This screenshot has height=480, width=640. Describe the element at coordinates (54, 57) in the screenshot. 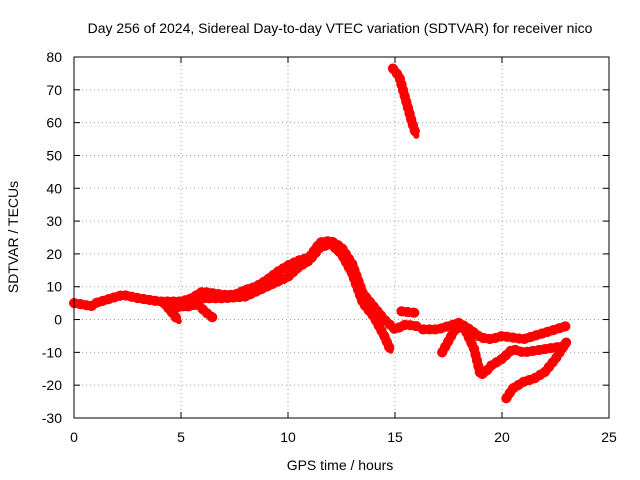

I see `y-tick-label: 80` at that location.